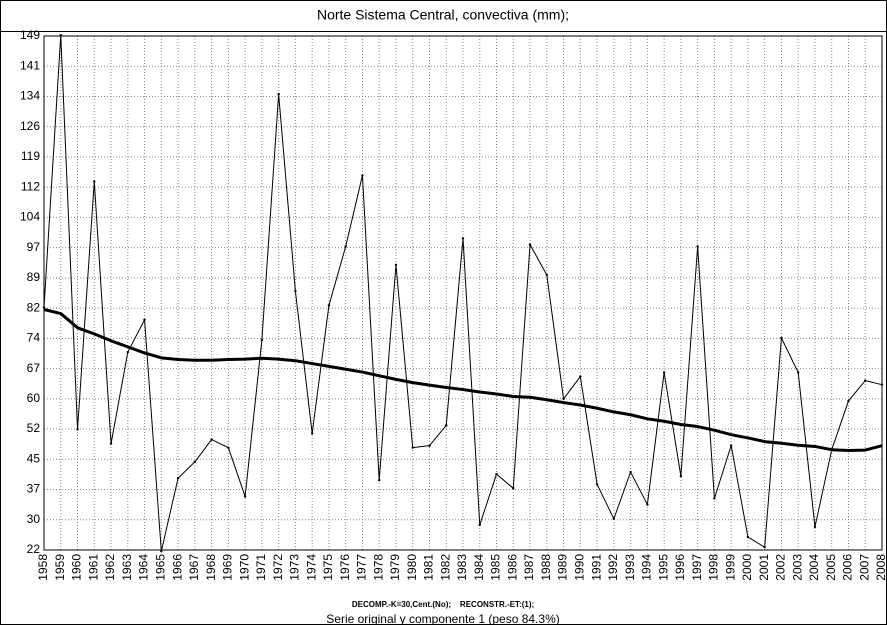  What do you see at coordinates (30, 126) in the screenshot?
I see `y-tick-label: 126` at bounding box center [30, 126].